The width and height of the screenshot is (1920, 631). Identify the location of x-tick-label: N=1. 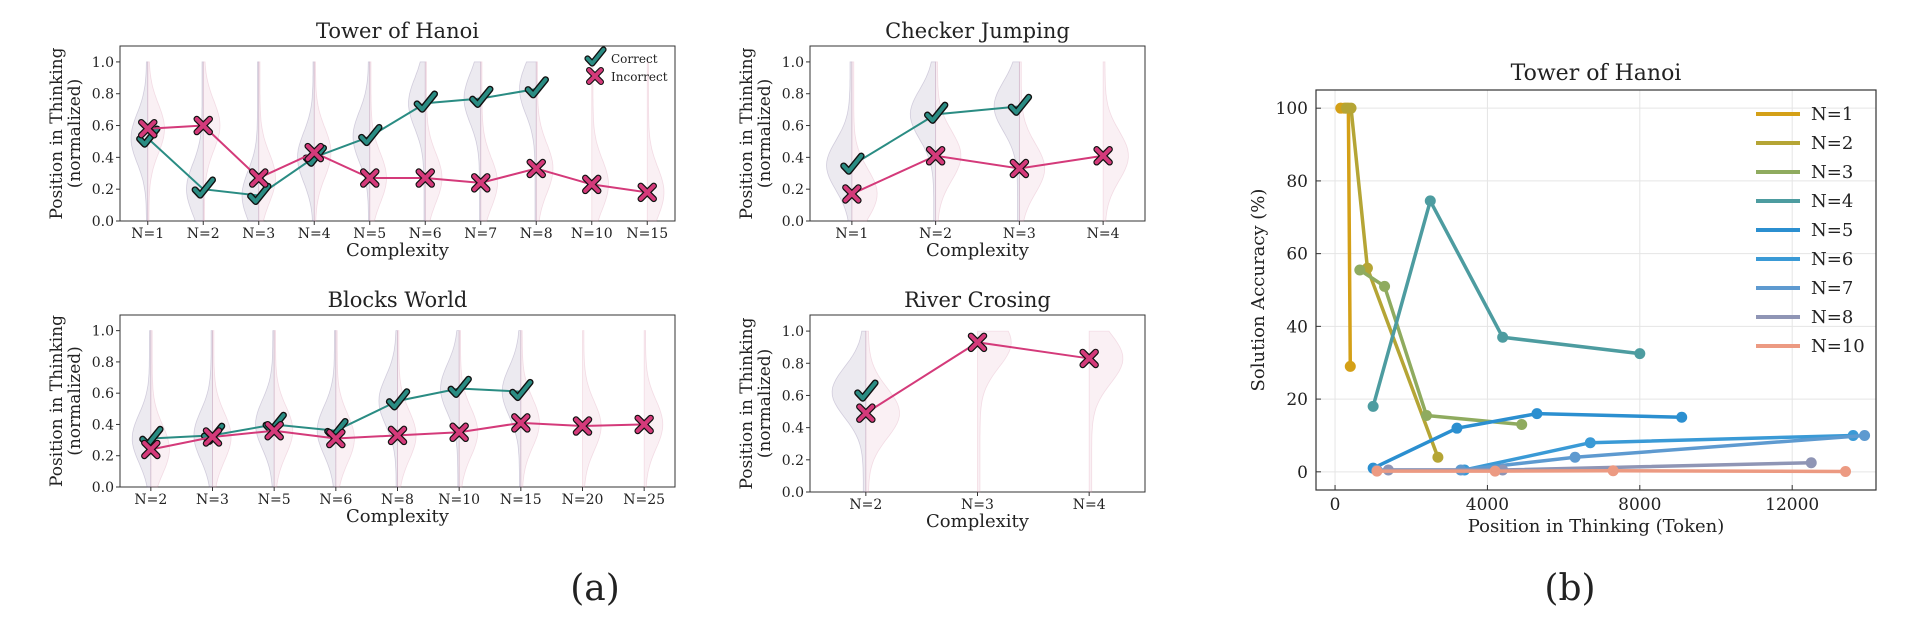
(851, 234).